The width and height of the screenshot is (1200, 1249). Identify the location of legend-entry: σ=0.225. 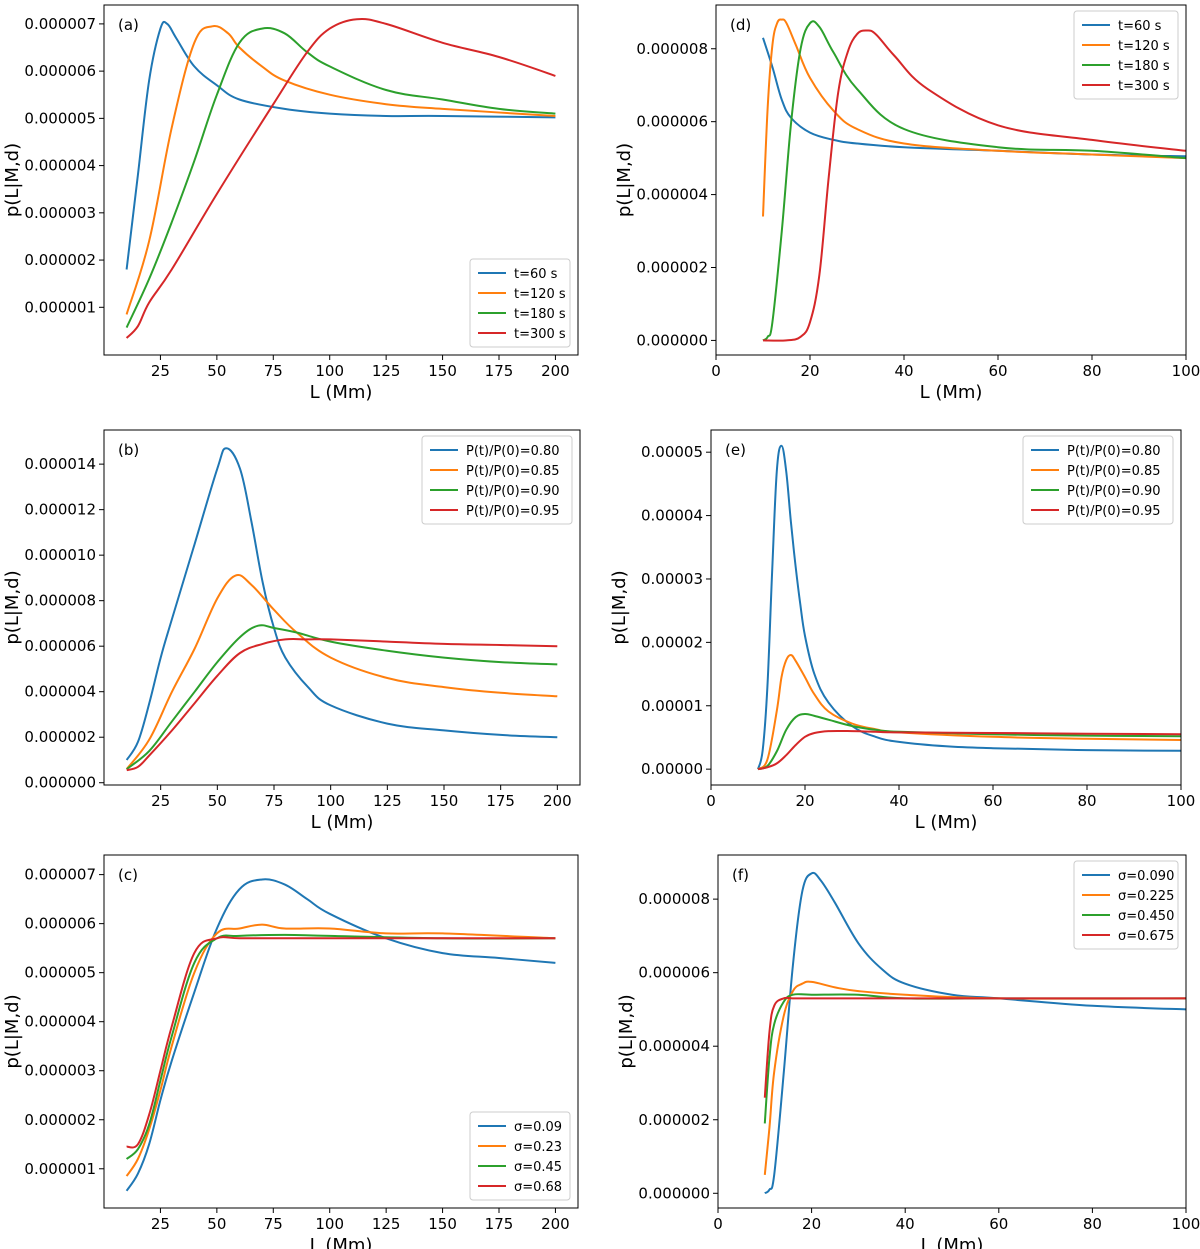
(1146, 896).